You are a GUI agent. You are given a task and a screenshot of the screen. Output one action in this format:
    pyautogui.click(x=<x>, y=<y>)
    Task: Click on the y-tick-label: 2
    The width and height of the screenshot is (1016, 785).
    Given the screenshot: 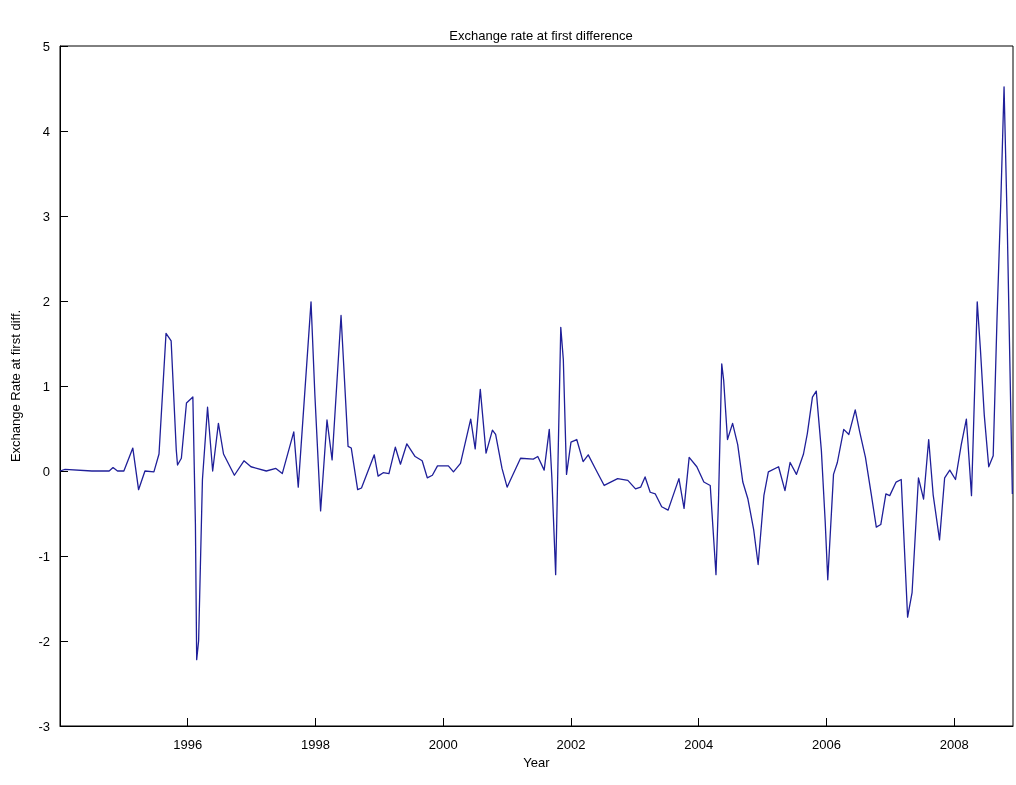 What is the action you would take?
    pyautogui.click(x=46, y=301)
    